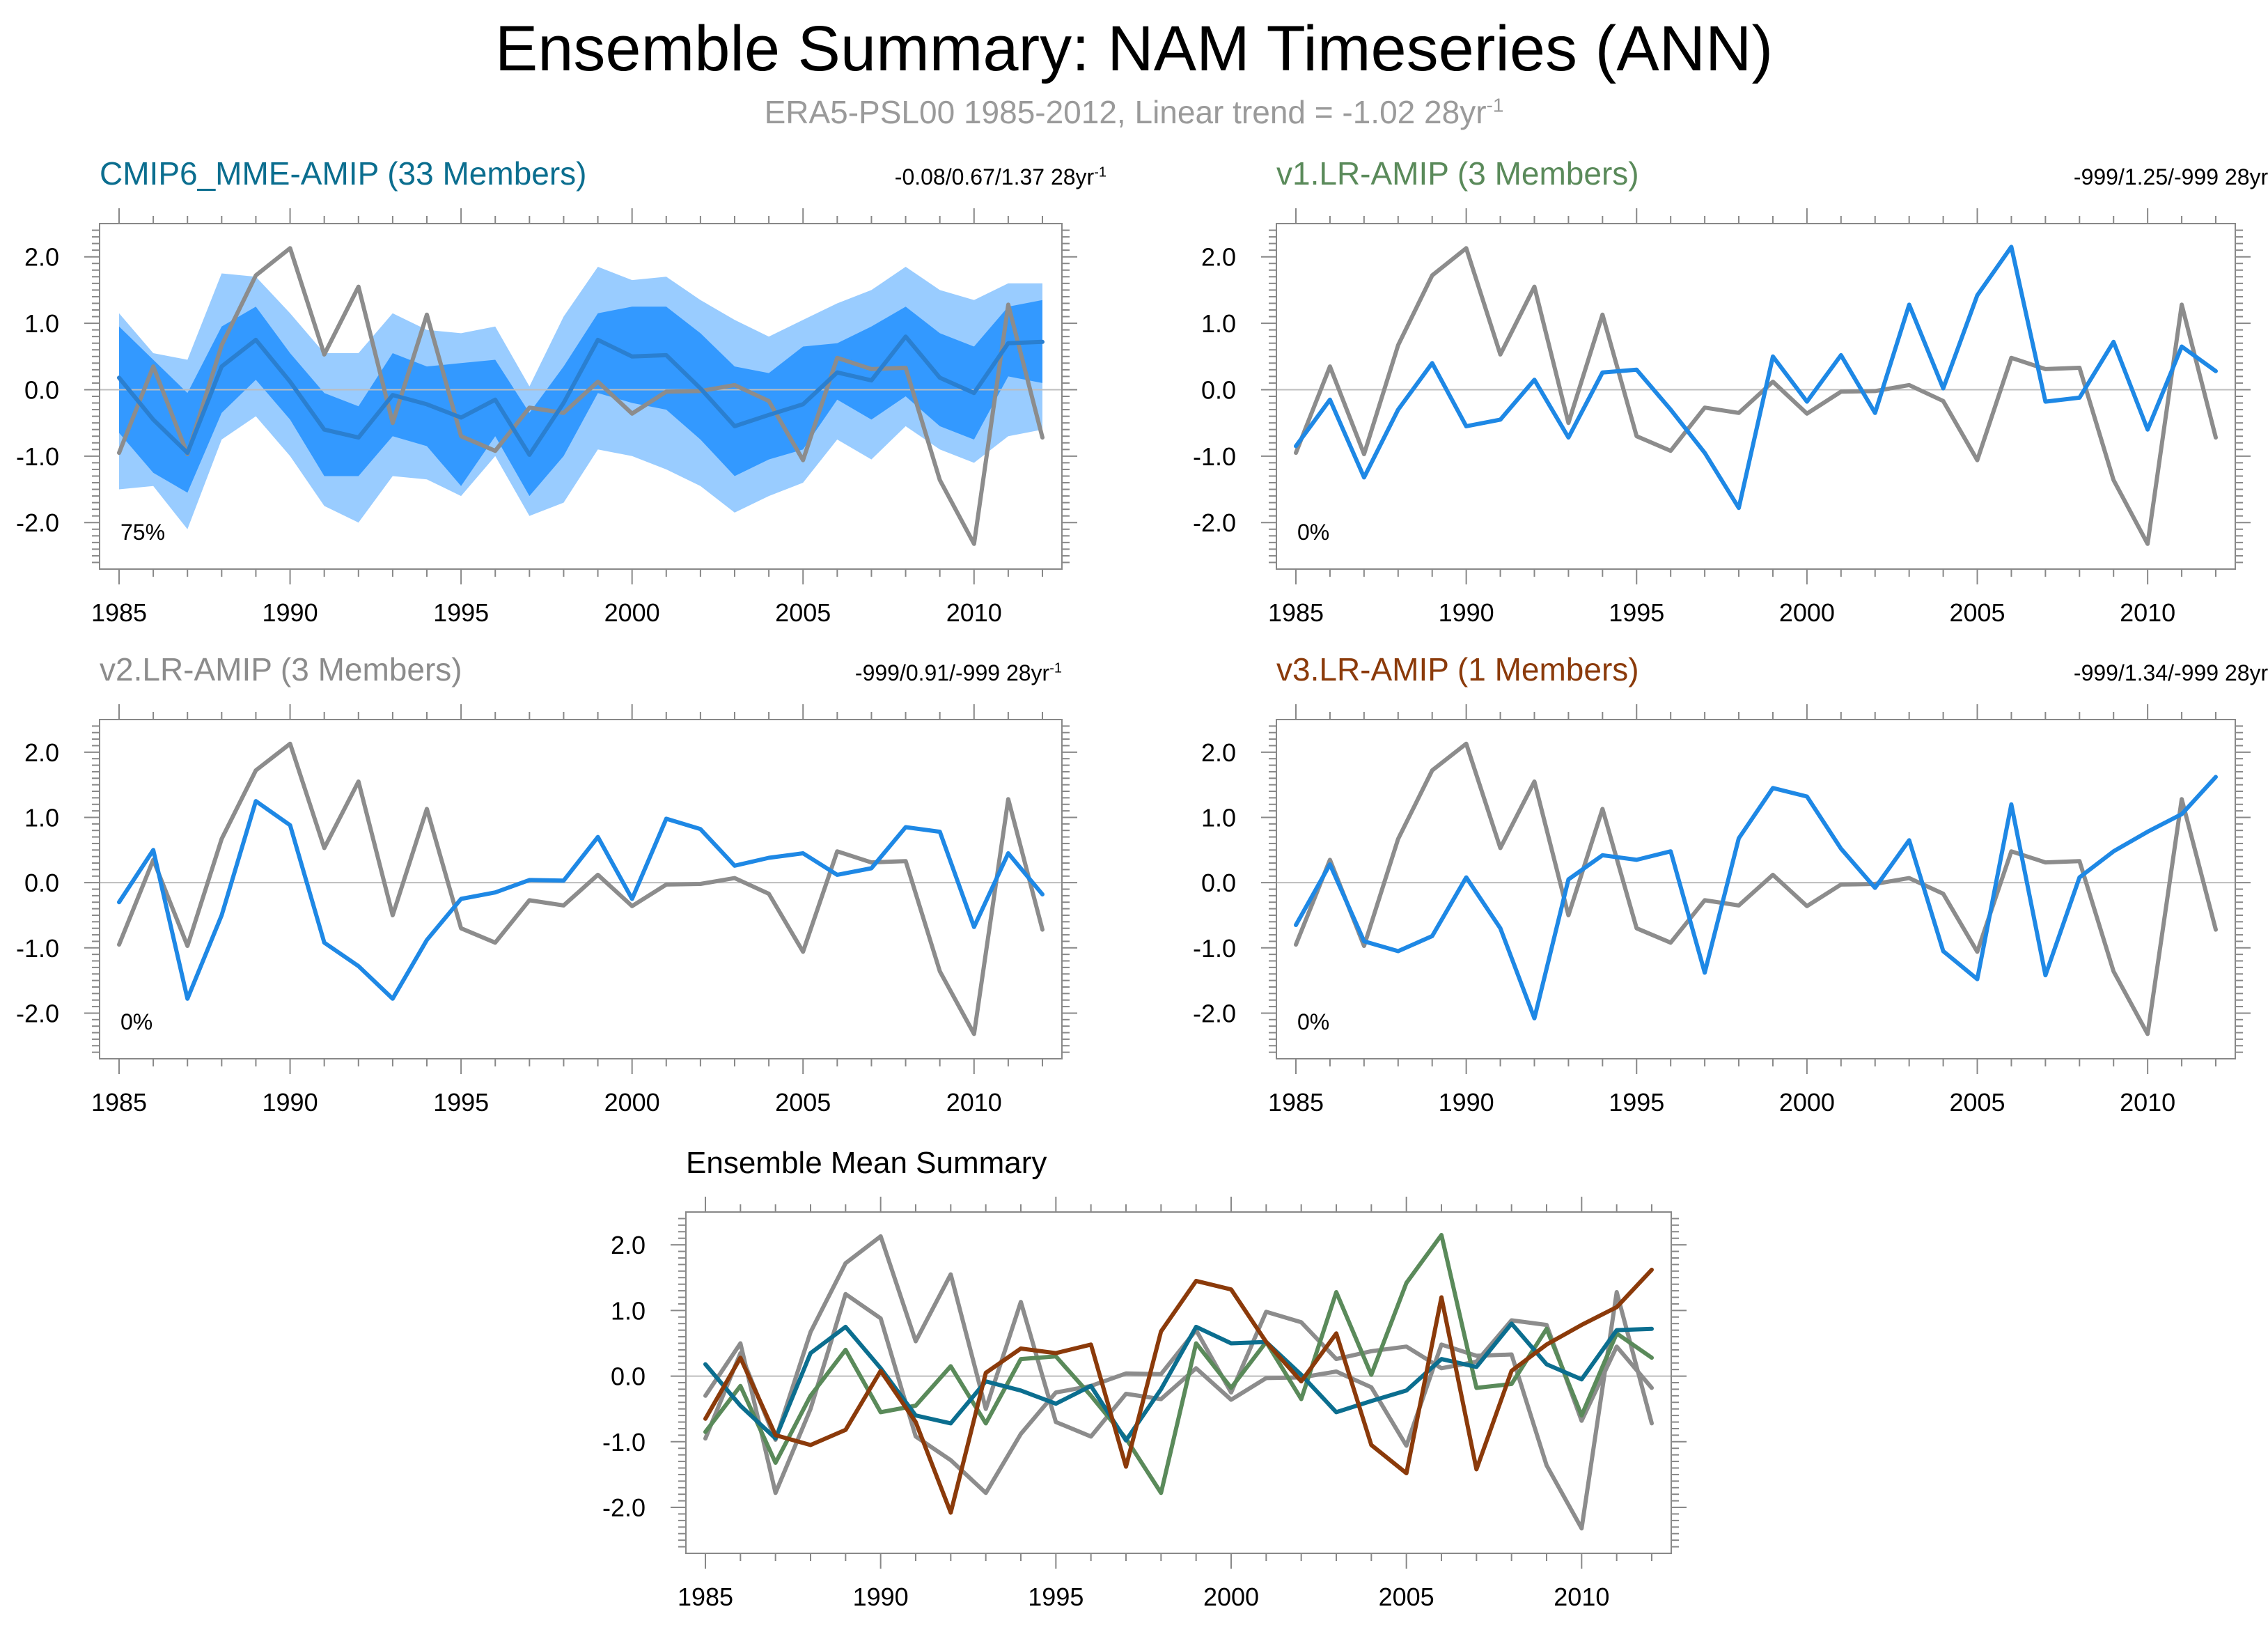 This screenshot has width=2268, height=1639. Describe the element at coordinates (1000, 176) in the screenshot. I see `panel-stats-cmip6: -0.08/0.67/1.37 28yr-1` at that location.